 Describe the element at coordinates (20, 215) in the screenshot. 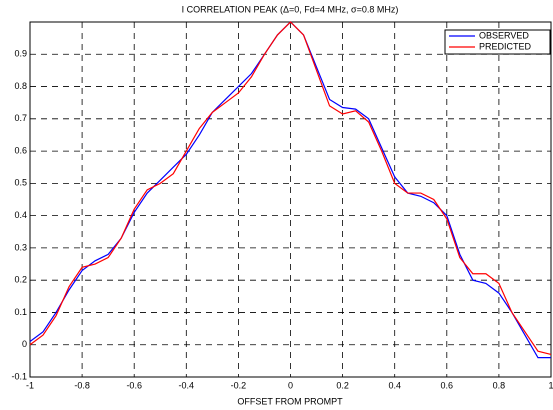

I see `y-tick-label: 0.4` at that location.